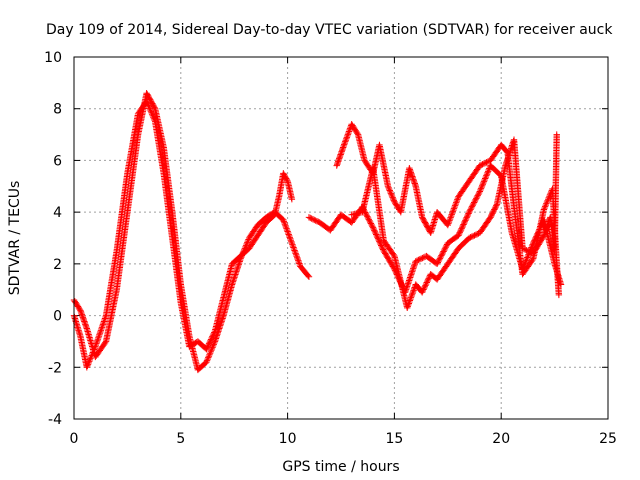  I want to click on x-tick-label: 10, so click(288, 439).